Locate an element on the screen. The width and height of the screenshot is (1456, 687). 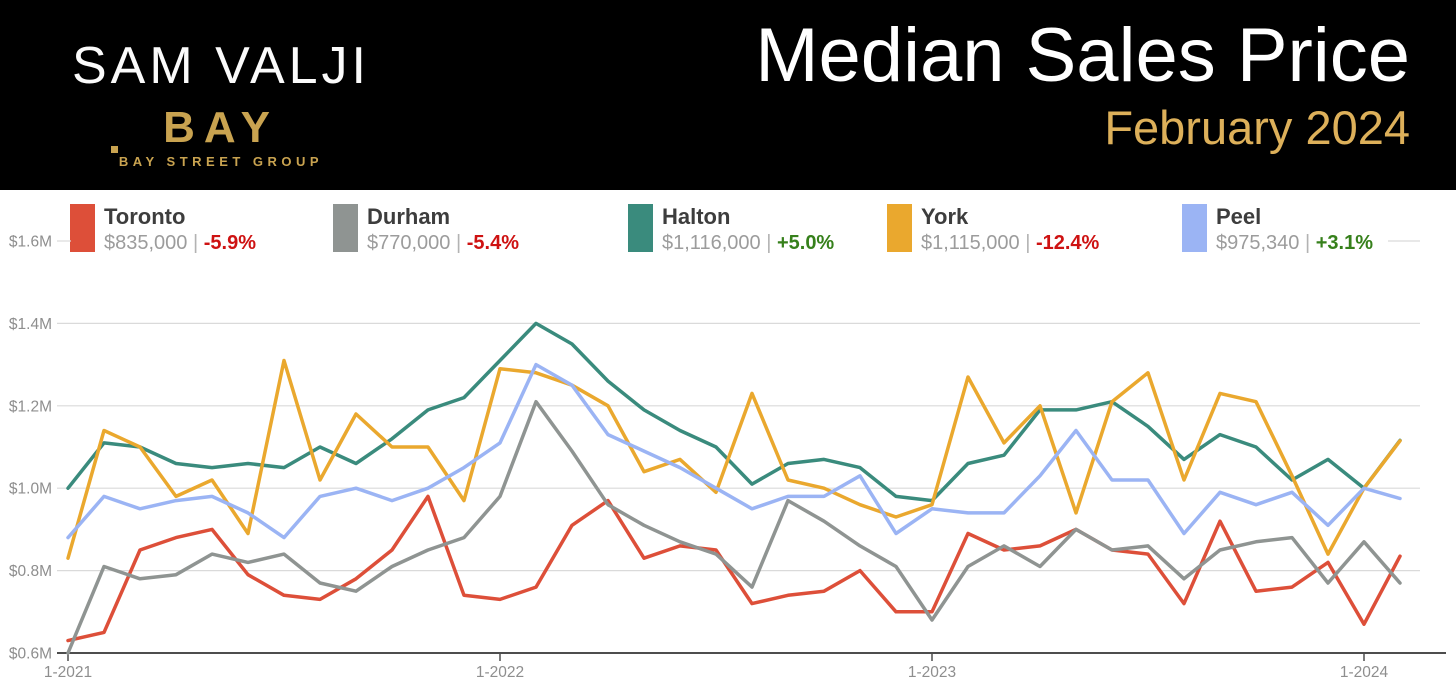
title-block: Median Sales Price February 2024 is located at coordinates (1082, 83).